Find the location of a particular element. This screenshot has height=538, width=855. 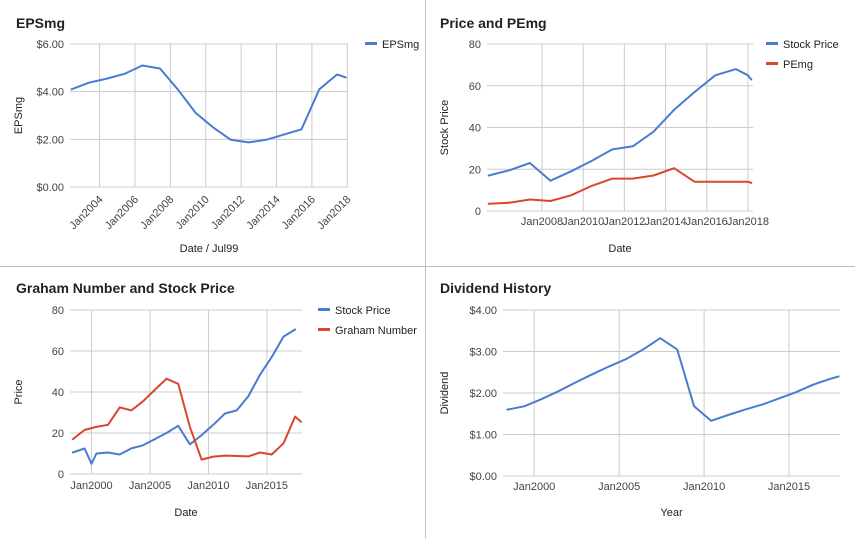

legend-item-pemg: PEmg is located at coordinates (798, 65).